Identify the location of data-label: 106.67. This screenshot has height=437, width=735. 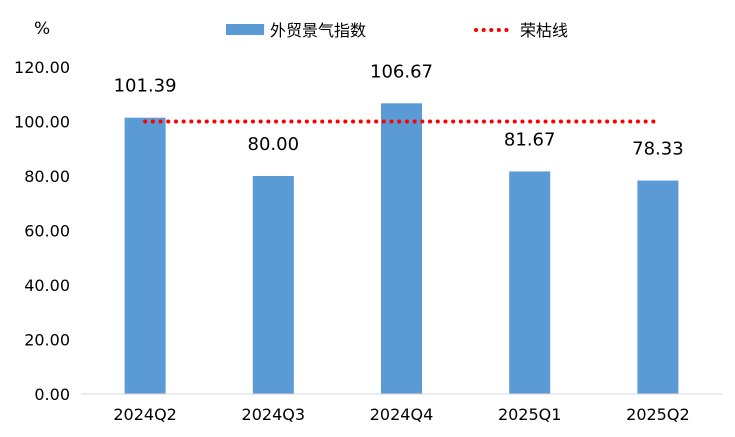
(401, 71).